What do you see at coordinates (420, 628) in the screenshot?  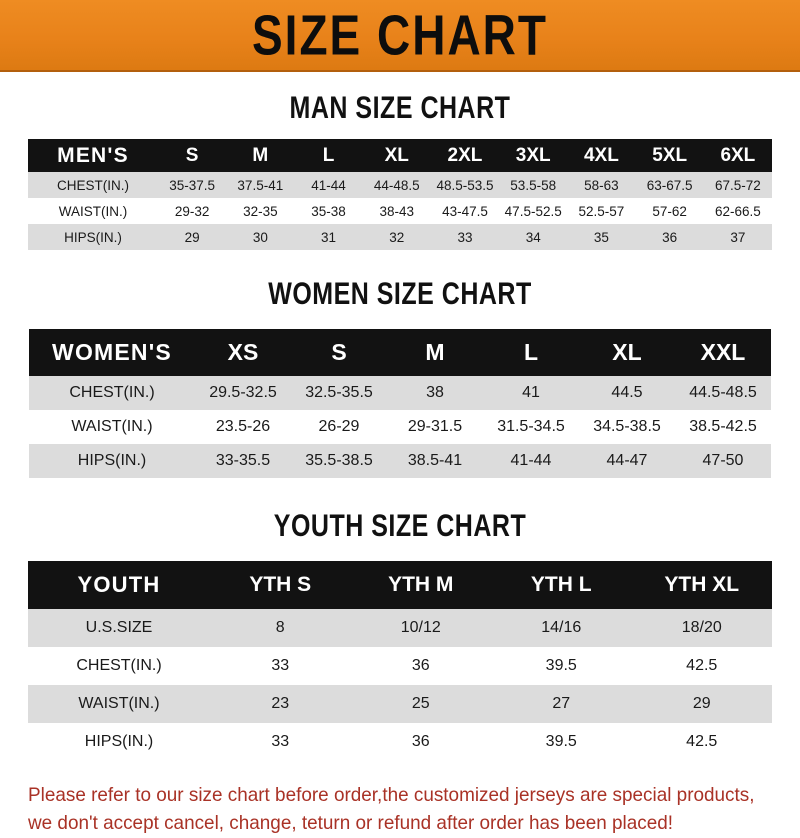 I see `table-cell: 10/12` at bounding box center [420, 628].